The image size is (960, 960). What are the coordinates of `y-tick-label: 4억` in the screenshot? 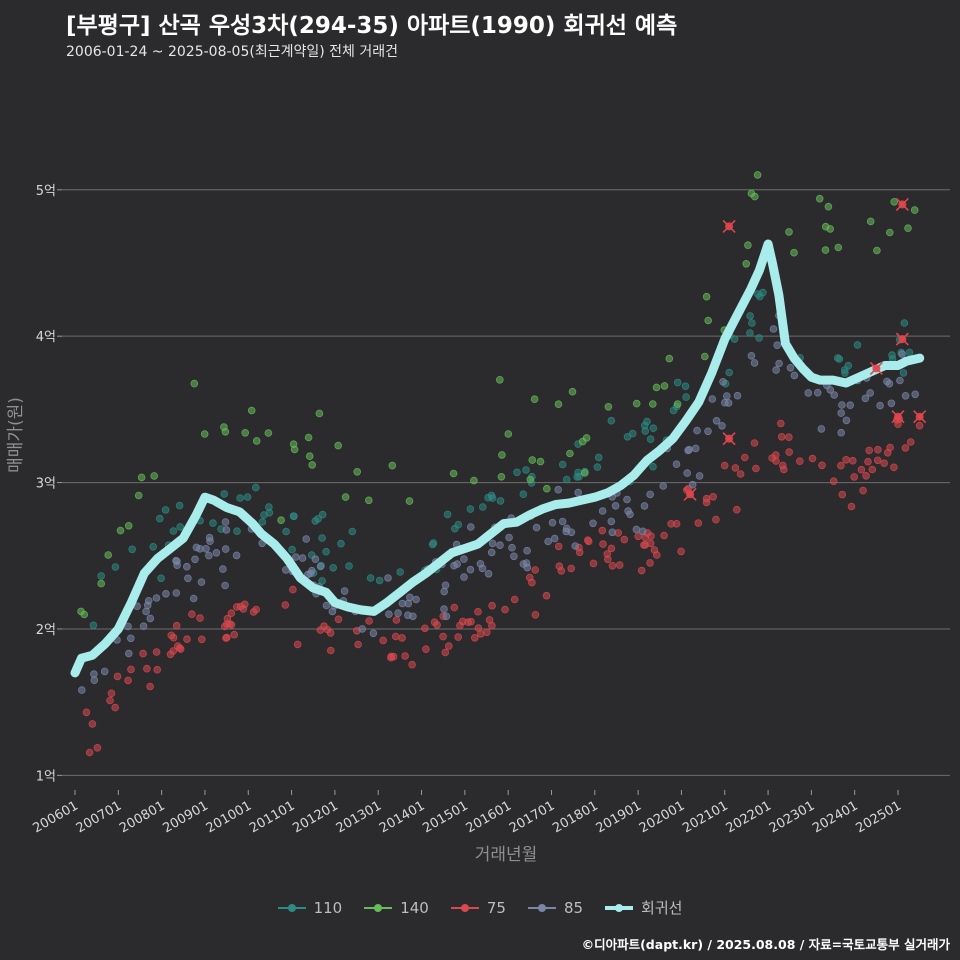 It's located at (46, 337).